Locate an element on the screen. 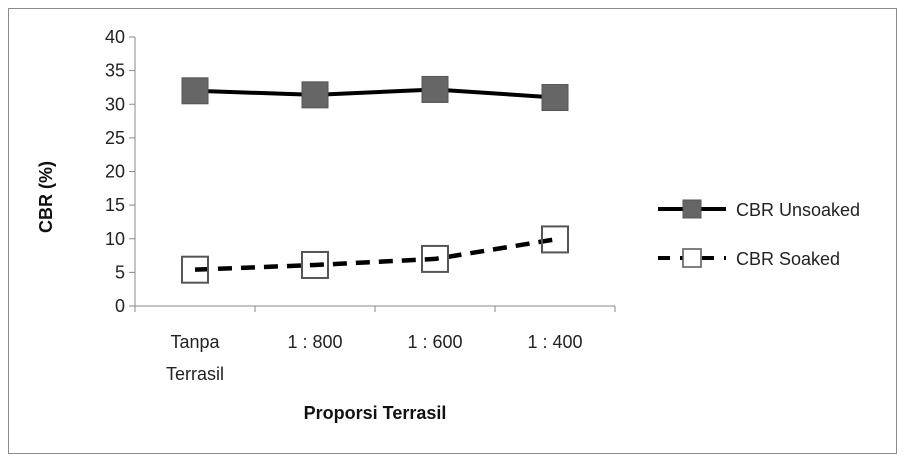 This screenshot has width=905, height=456. y-ticks: 0 5 10 15 20 25 30 35 40 is located at coordinates (120, 171).